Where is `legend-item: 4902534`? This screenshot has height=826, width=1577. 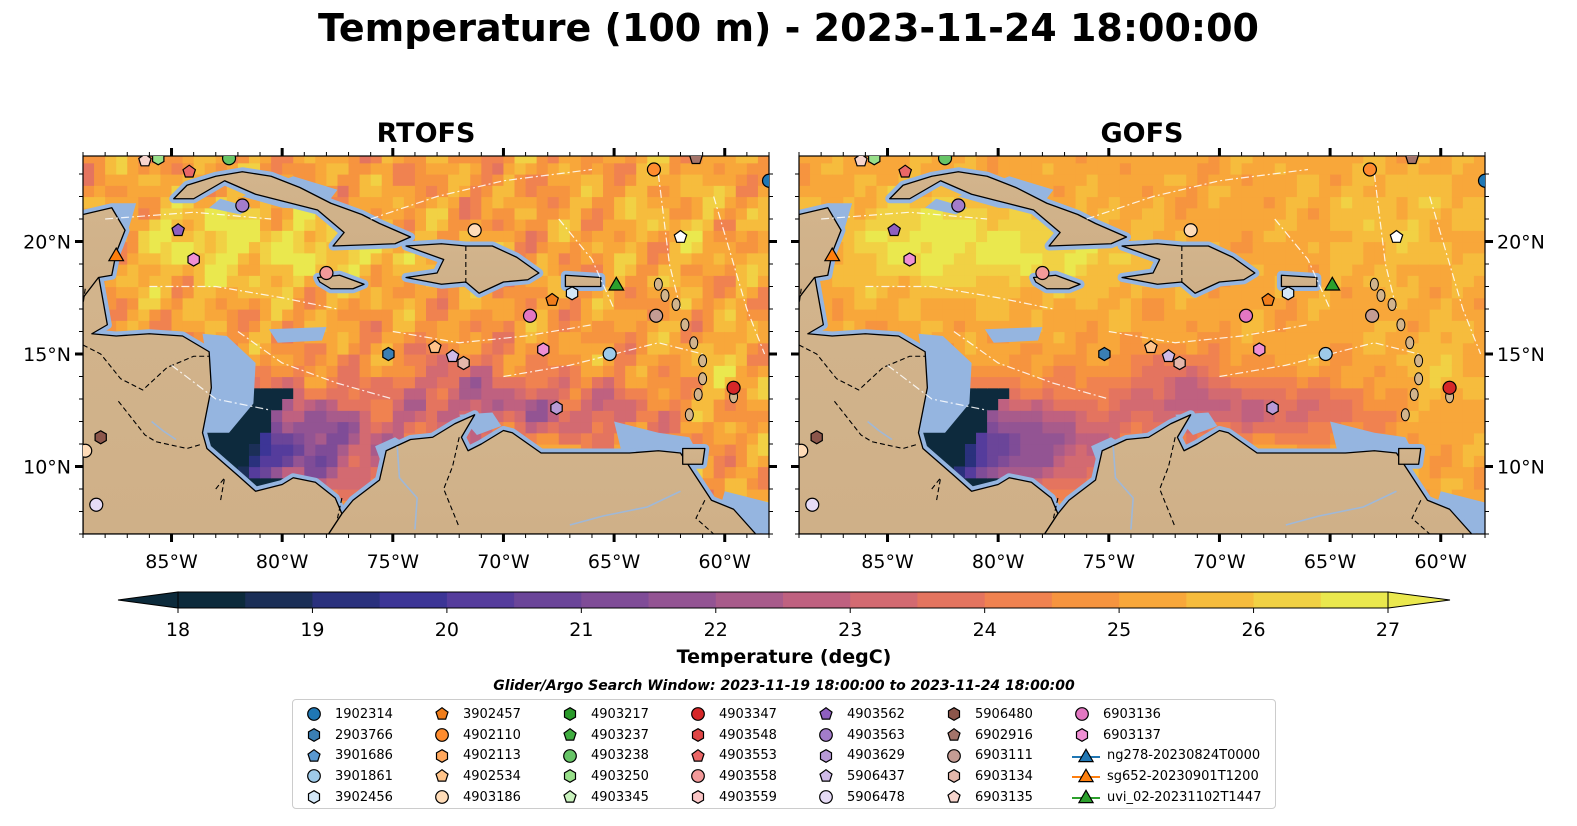
legend-item: 4902534 is located at coordinates (476, 776).